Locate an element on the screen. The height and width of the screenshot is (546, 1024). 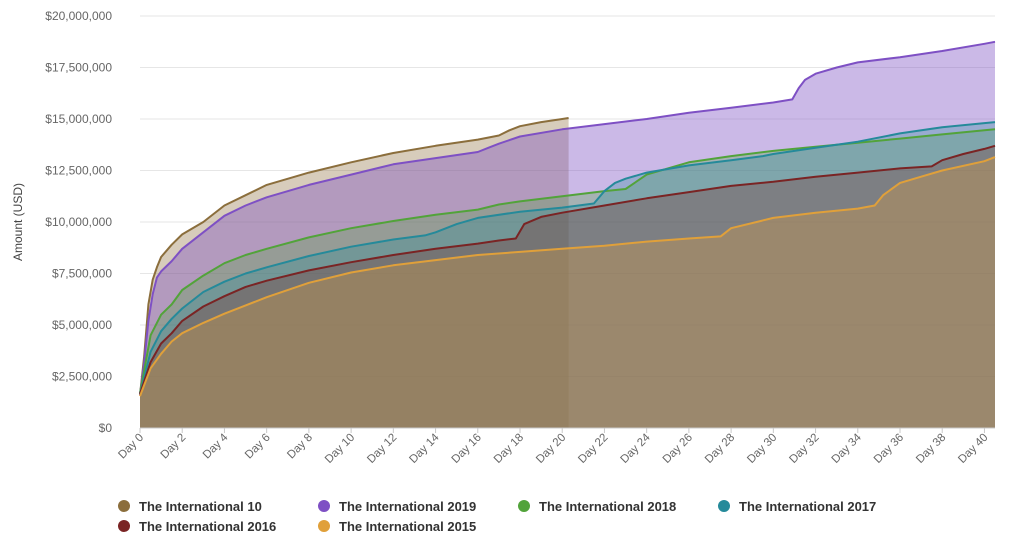
x-tick-label: Day 4 is located at coordinates (216, 446).